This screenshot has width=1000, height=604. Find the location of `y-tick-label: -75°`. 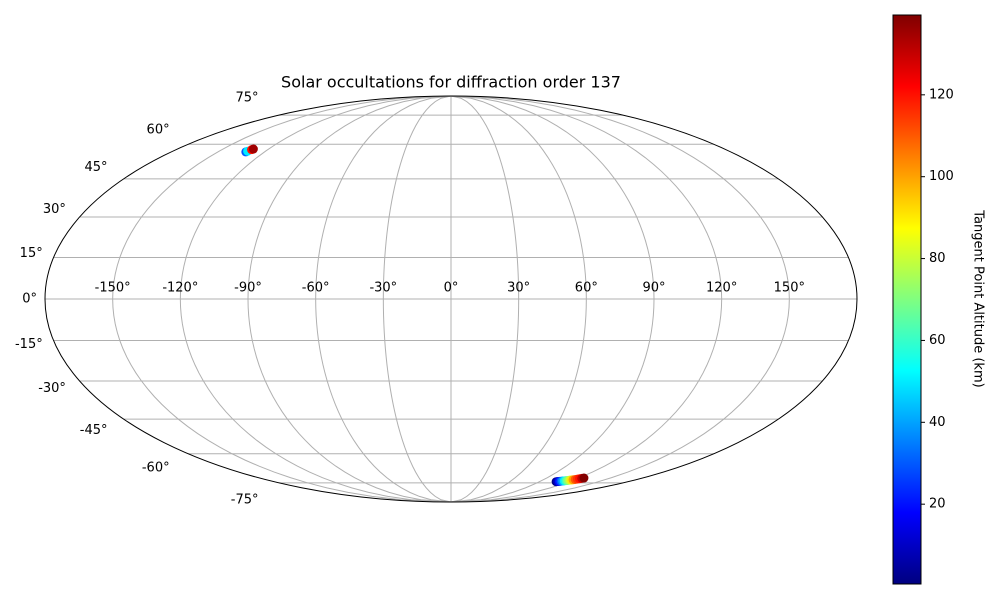

y-tick-label: -75° is located at coordinates (245, 500).